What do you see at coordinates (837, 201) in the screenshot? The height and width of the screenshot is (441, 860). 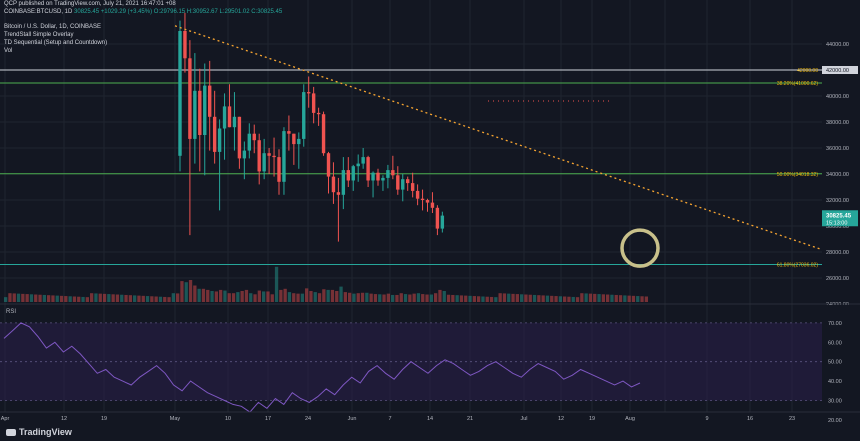 I see `price-tick-label: 32000.00` at bounding box center [837, 201].